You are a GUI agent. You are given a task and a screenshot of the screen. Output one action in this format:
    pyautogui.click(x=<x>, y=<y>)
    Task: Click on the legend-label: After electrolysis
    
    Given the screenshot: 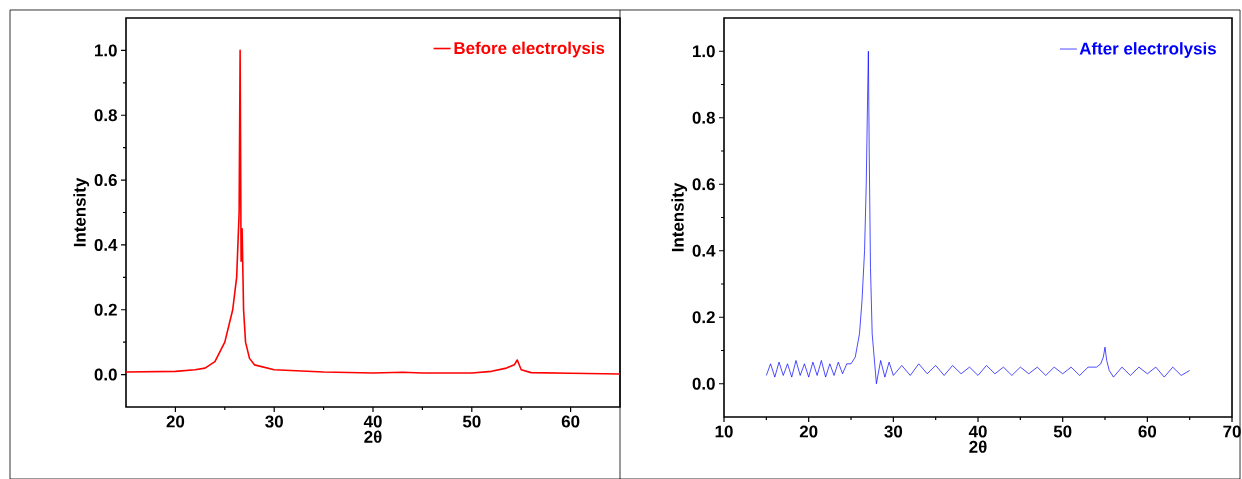 What is the action you would take?
    pyautogui.click(x=1147, y=50)
    